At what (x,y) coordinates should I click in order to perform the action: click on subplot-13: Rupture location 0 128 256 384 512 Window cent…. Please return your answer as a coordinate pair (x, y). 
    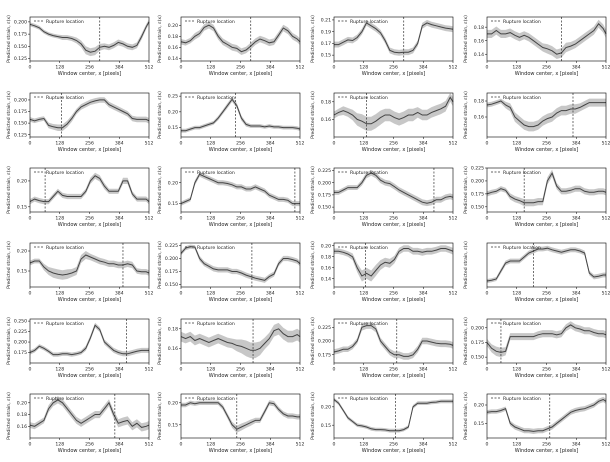
    Looking at the image, I should click on (79, 272).